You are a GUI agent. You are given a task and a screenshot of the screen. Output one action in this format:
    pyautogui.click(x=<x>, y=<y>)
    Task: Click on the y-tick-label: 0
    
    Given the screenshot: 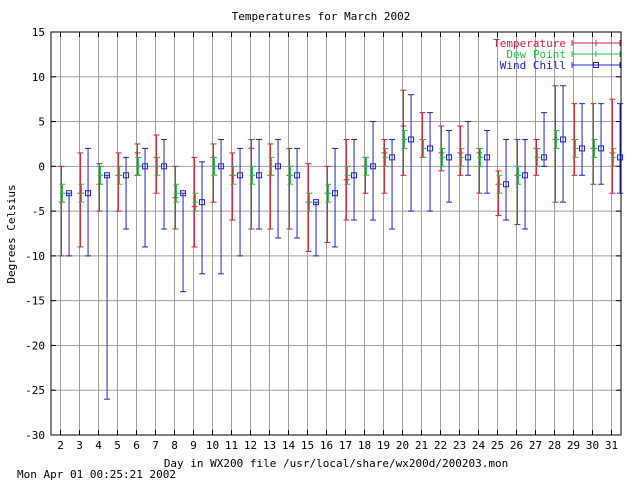 What is the action you would take?
    pyautogui.click(x=41, y=166)
    